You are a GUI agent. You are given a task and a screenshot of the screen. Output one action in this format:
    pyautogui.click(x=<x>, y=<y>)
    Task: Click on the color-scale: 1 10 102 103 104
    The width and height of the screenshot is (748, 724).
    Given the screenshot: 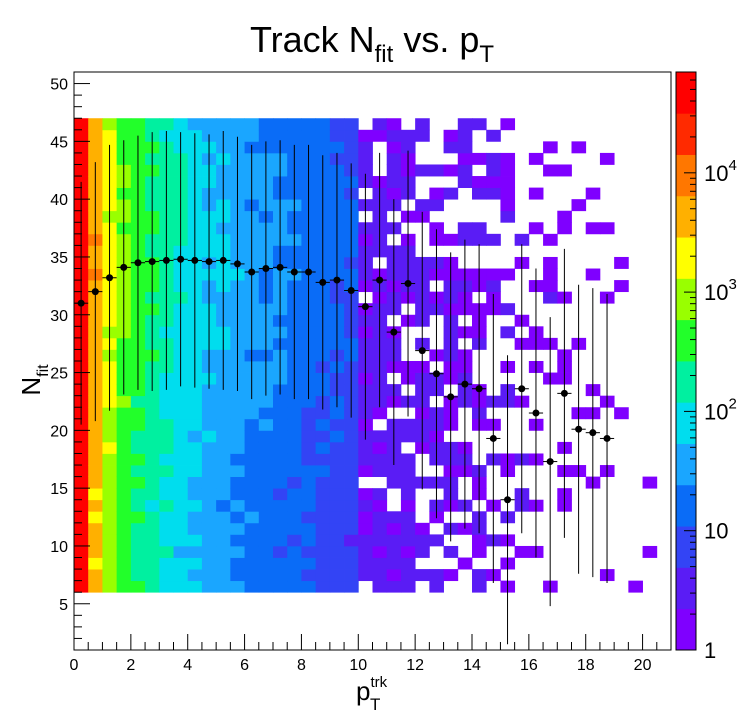 What is the action you would take?
    pyautogui.click(x=706, y=367)
    